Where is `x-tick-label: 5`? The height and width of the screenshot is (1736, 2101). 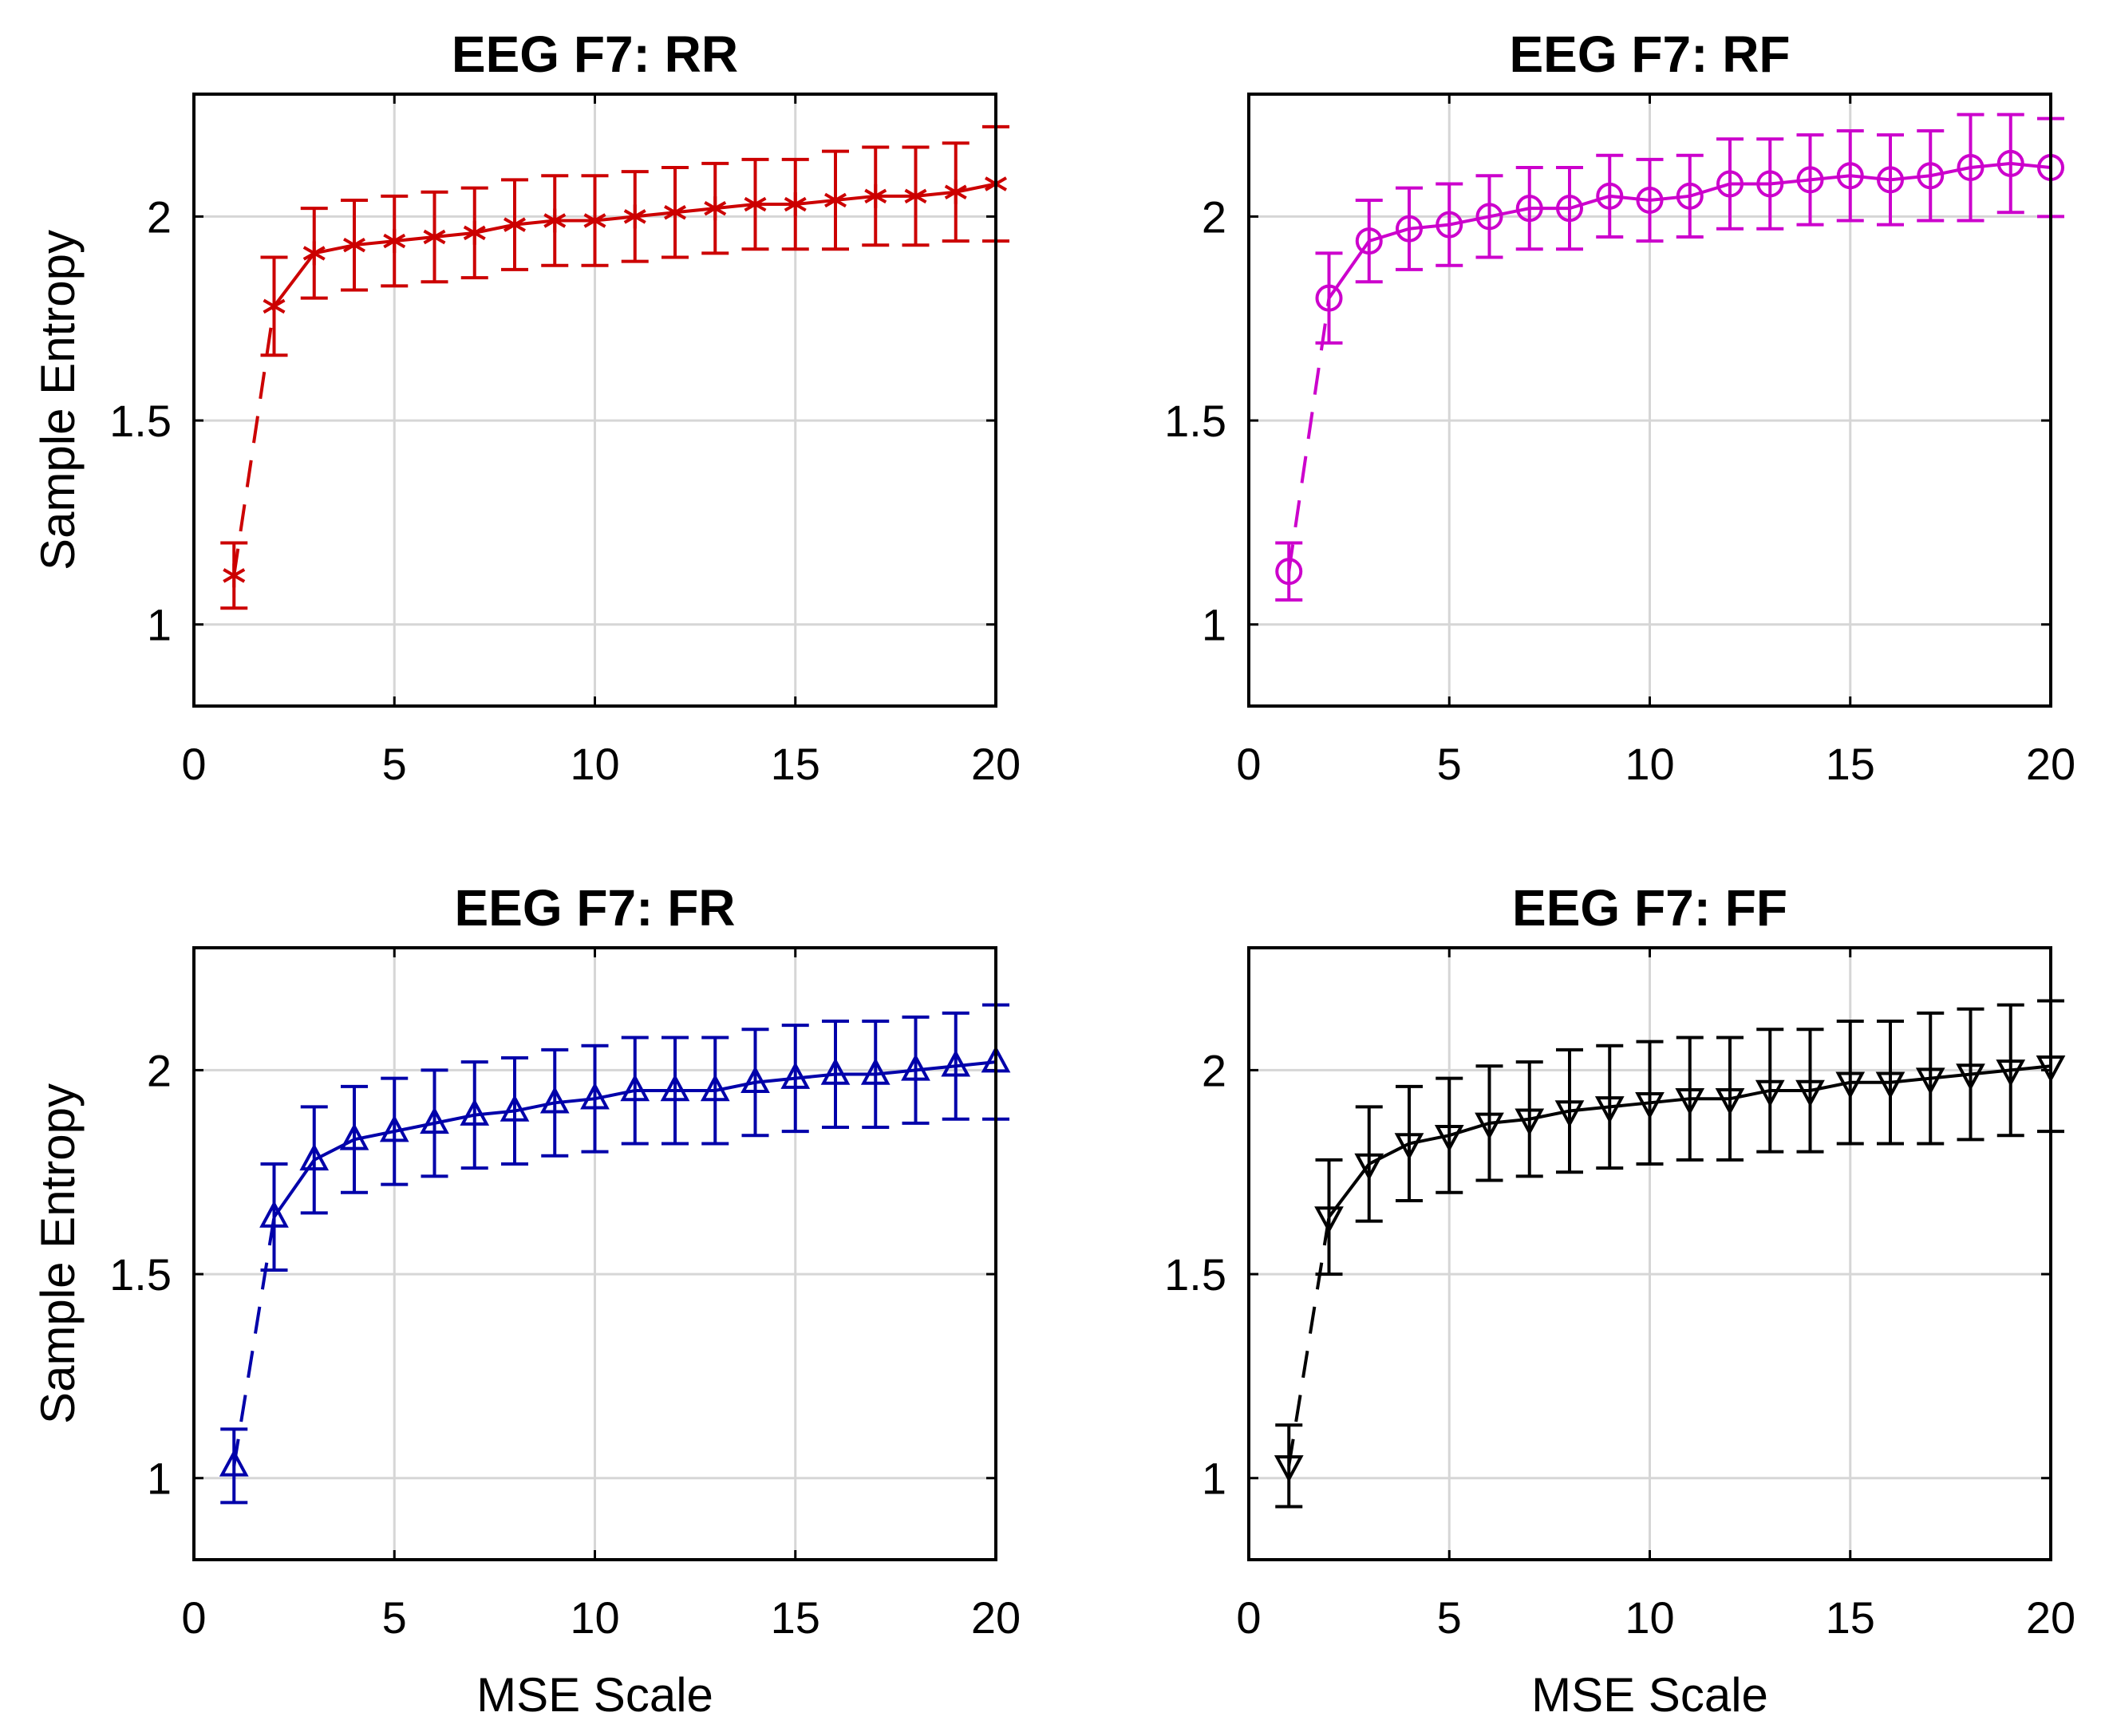
x-tick-label: 5 is located at coordinates (1449, 764).